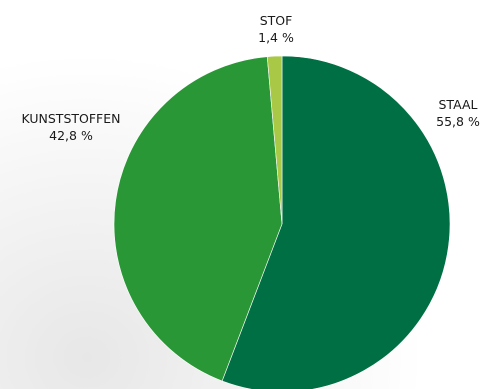  What do you see at coordinates (71, 127) in the screenshot?
I see `slice-label-kunststoffen: KUNSTSTOFFEN 42,8 %` at bounding box center [71, 127].